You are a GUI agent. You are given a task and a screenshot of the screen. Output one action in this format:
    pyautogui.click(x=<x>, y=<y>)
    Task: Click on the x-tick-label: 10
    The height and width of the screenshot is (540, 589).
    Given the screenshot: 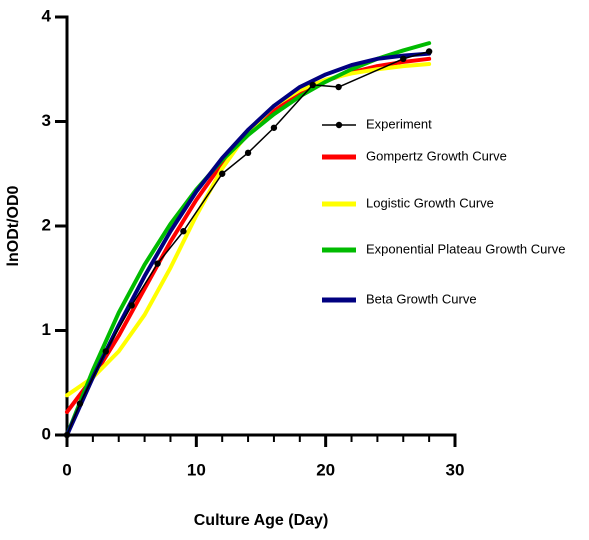 What is the action you would take?
    pyautogui.click(x=196, y=469)
    